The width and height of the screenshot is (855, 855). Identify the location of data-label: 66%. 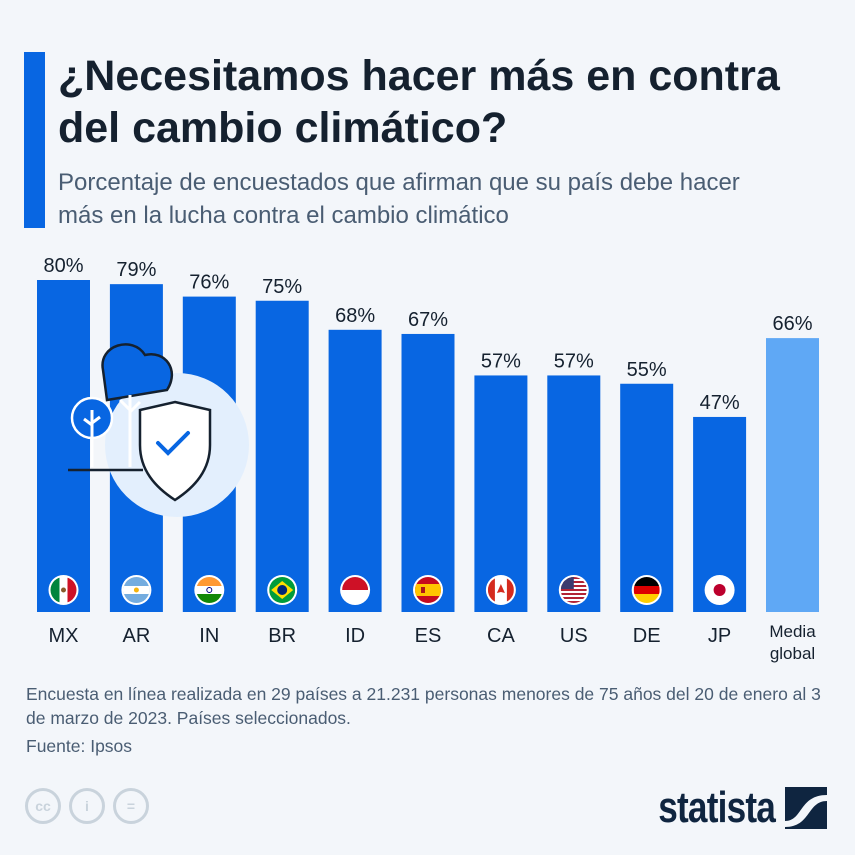
(792, 324).